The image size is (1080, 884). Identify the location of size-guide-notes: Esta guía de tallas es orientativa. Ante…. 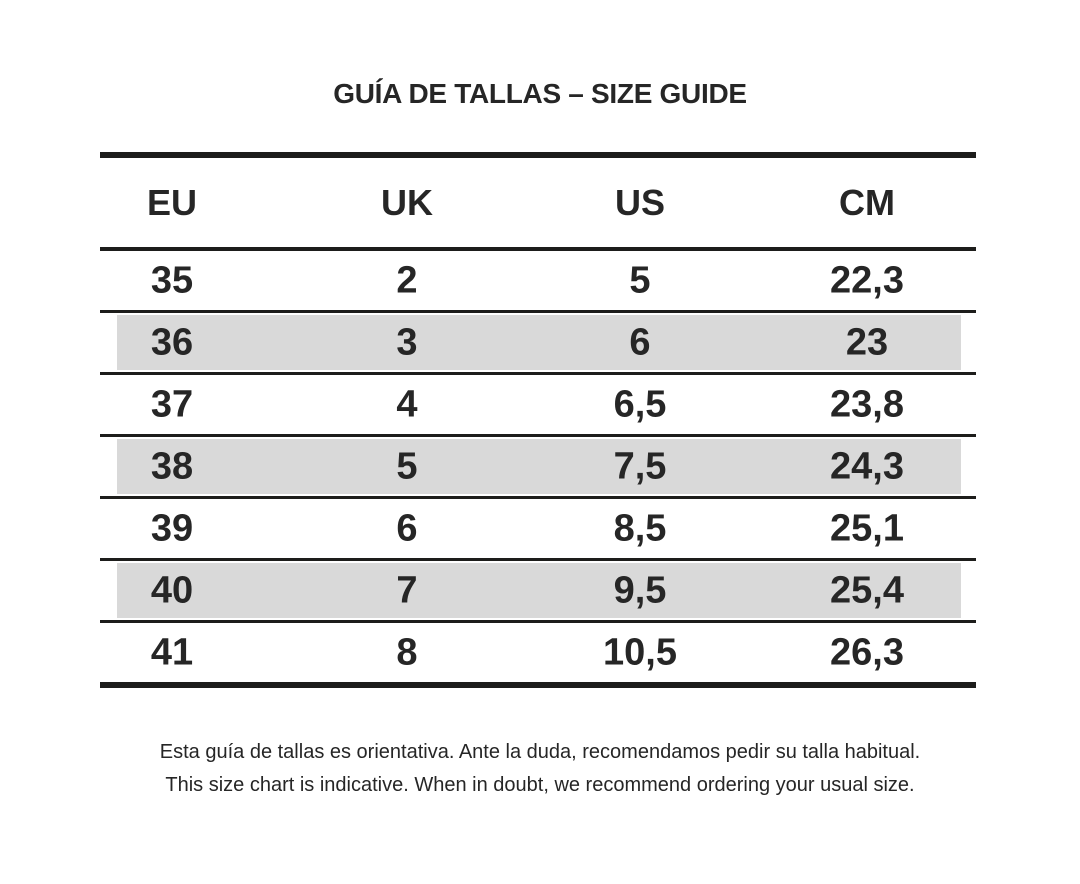
(540, 769).